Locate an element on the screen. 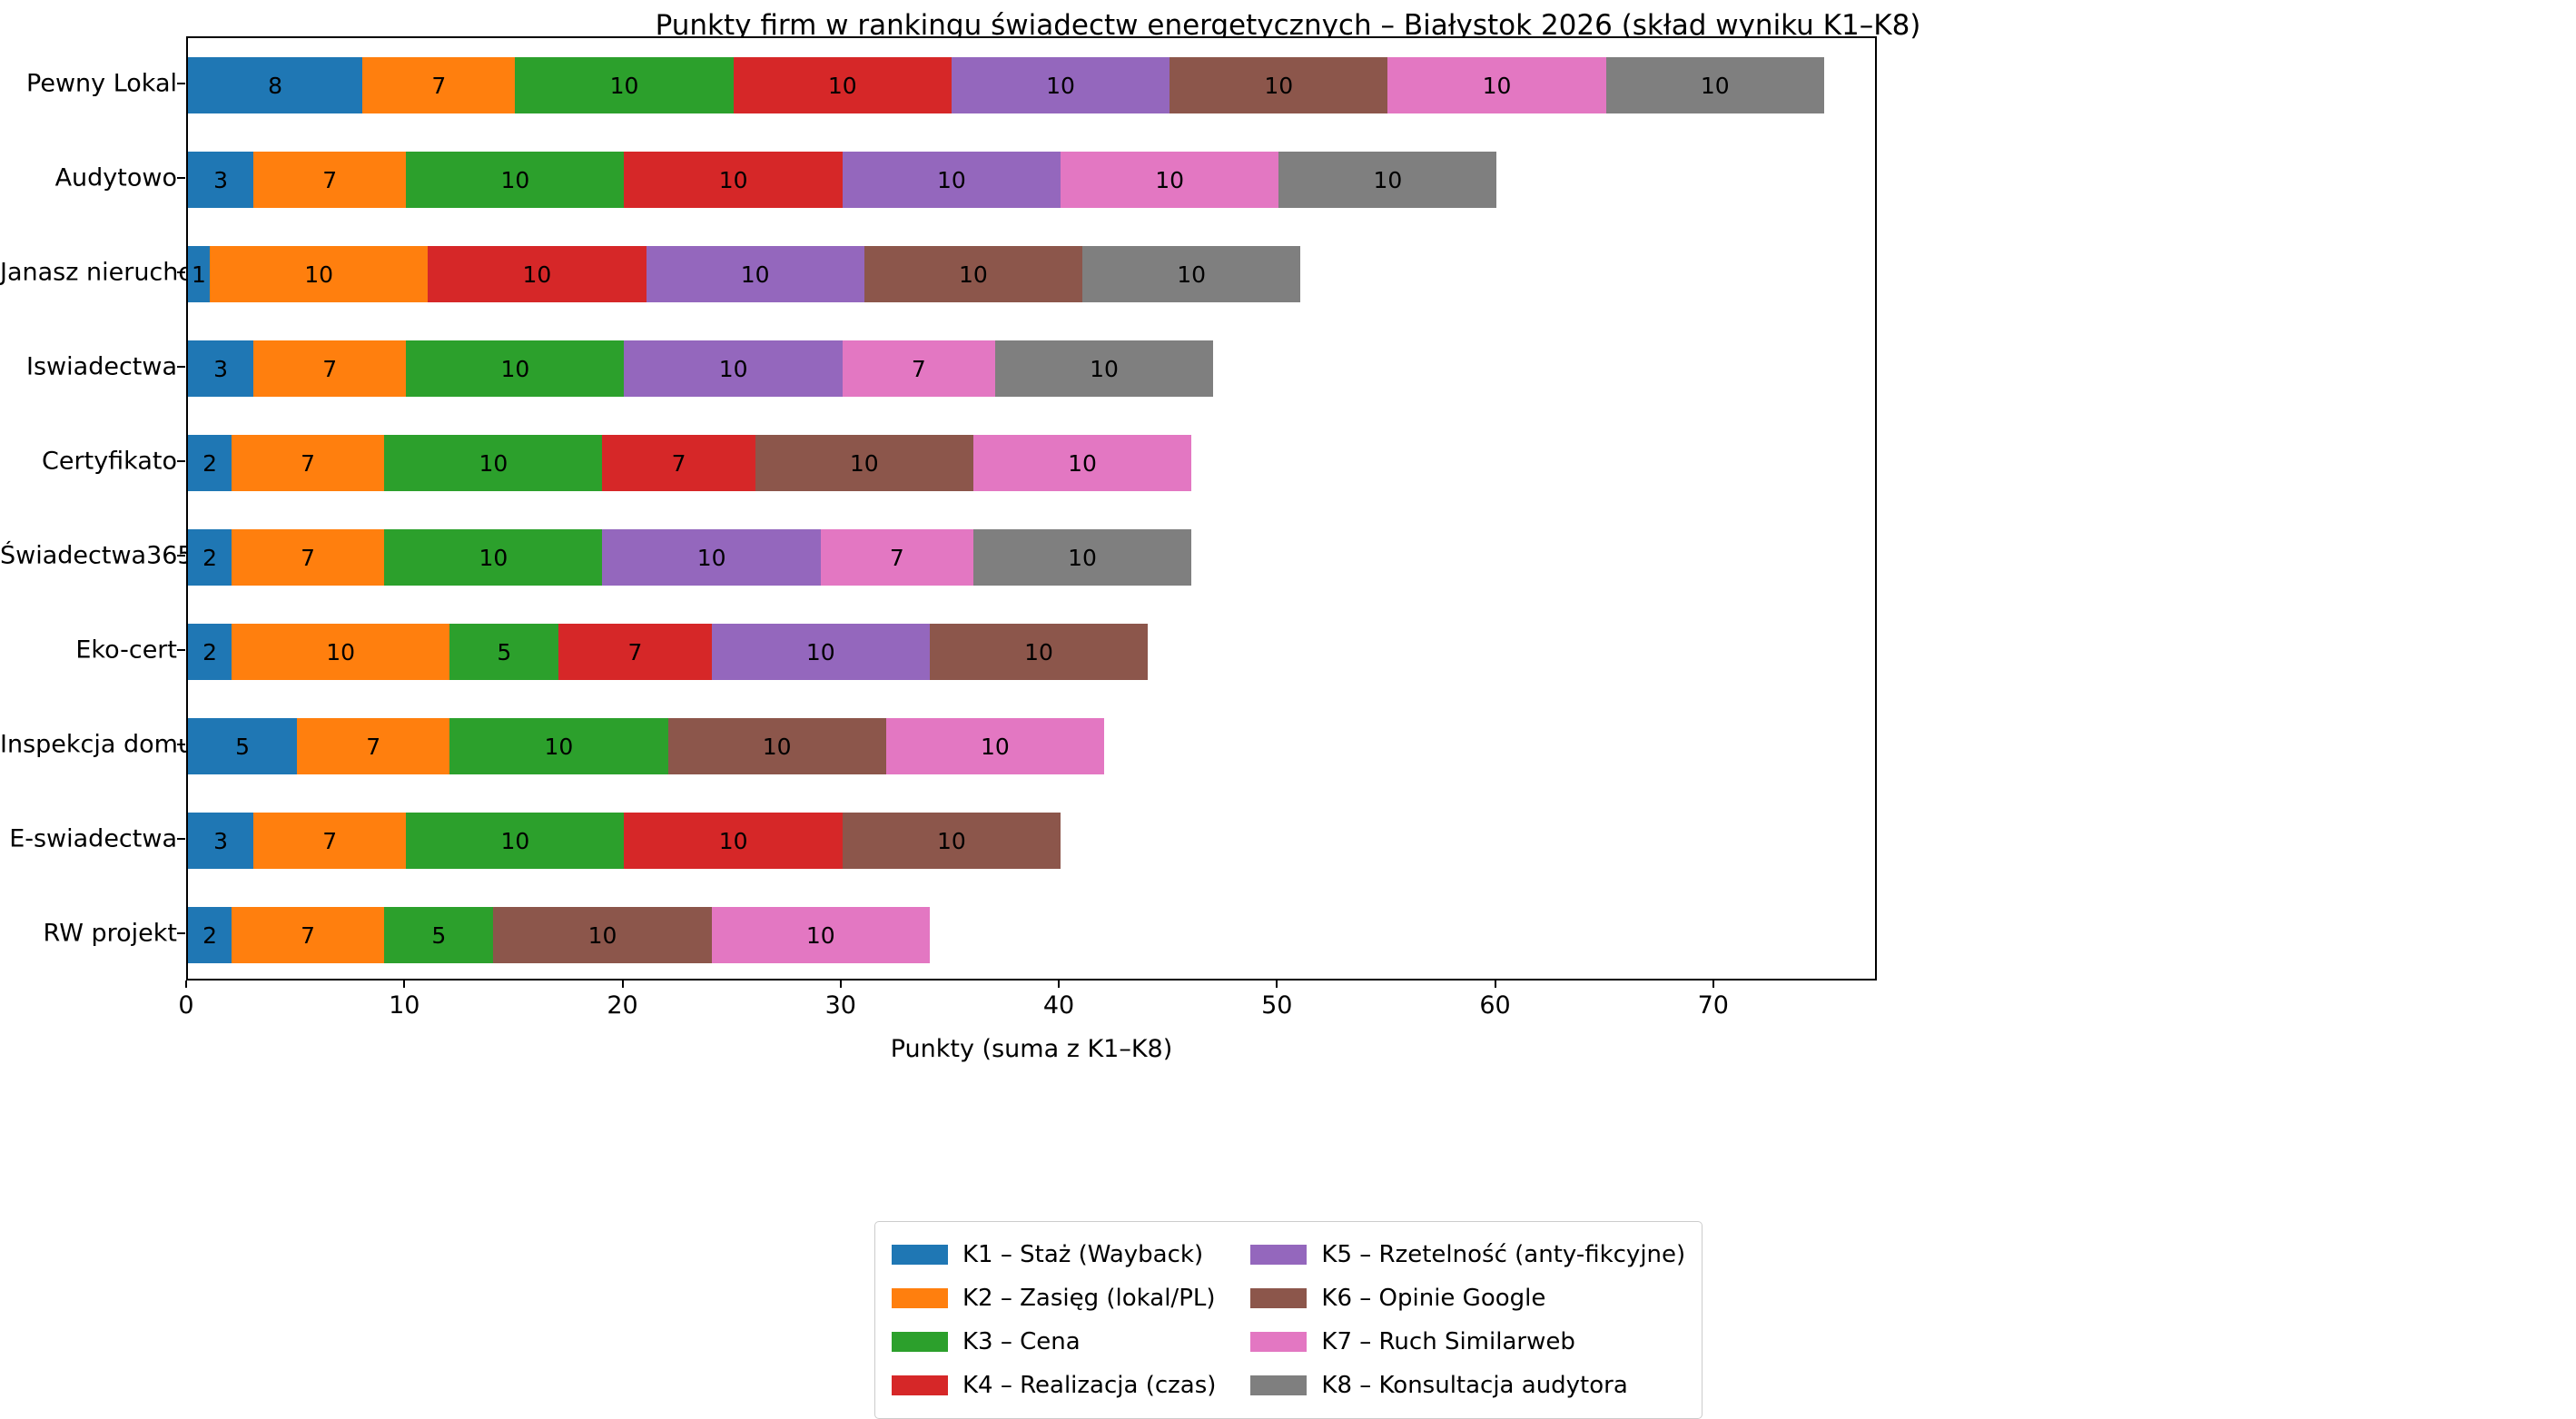 Image resolution: width=2576 pixels, height=1419 pixels. legend-entry: K8 – Konsultacja audytora is located at coordinates (1467, 1385).